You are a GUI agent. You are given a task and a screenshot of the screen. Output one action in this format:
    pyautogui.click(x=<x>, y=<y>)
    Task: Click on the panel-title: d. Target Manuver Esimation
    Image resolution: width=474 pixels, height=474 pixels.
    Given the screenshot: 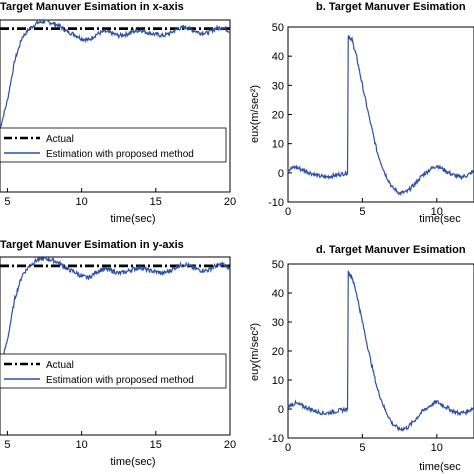 What is the action you would take?
    pyautogui.click(x=391, y=250)
    